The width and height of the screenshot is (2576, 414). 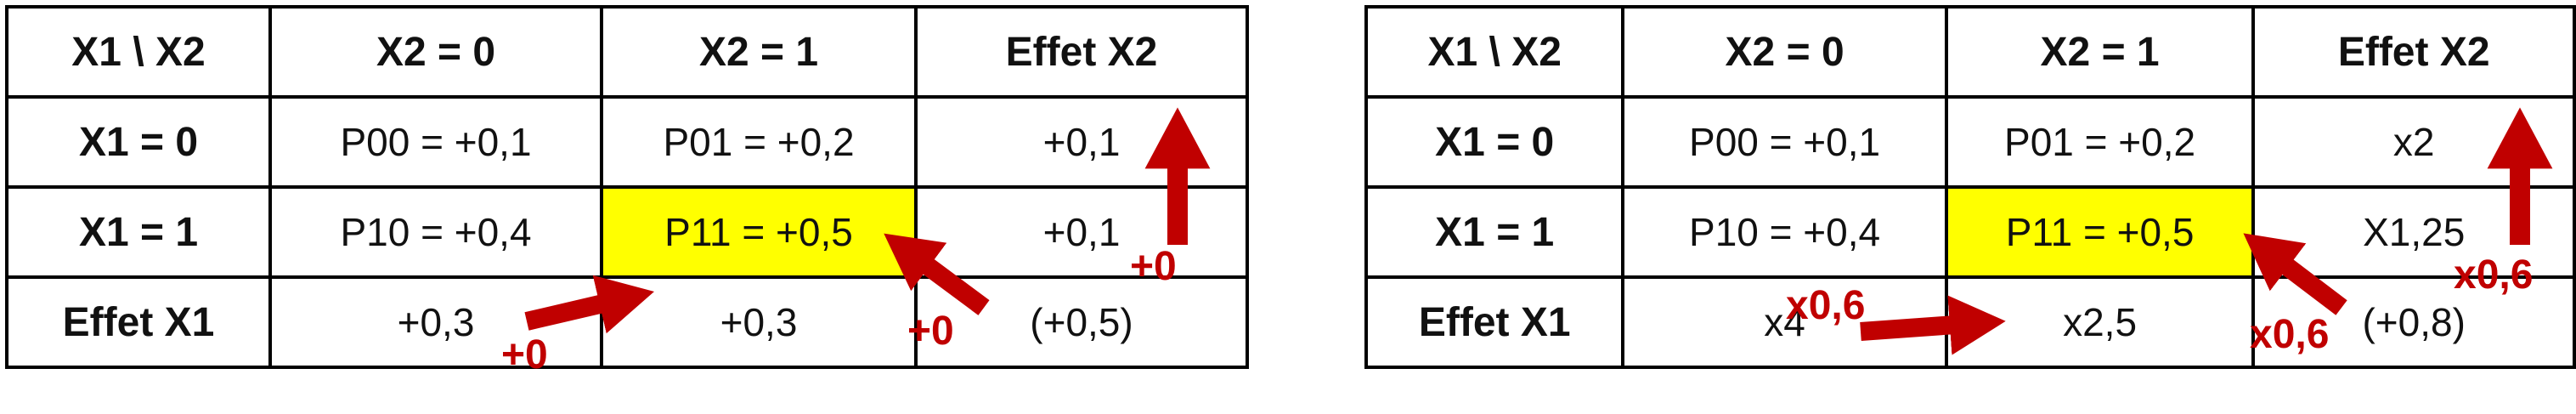 What do you see at coordinates (2413, 142) in the screenshot?
I see `cell-effet-x2-row0: x2` at bounding box center [2413, 142].